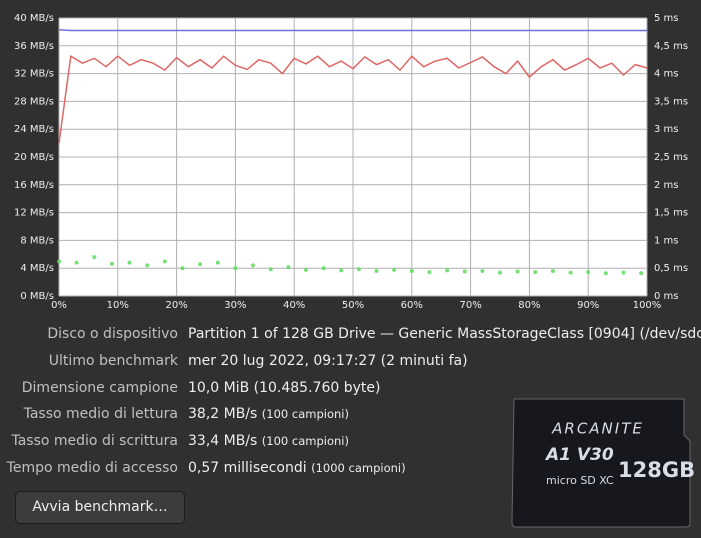 The width and height of the screenshot is (701, 538). Describe the element at coordinates (34, 157) in the screenshot. I see `y-tick-label: 20 MB/s` at that location.